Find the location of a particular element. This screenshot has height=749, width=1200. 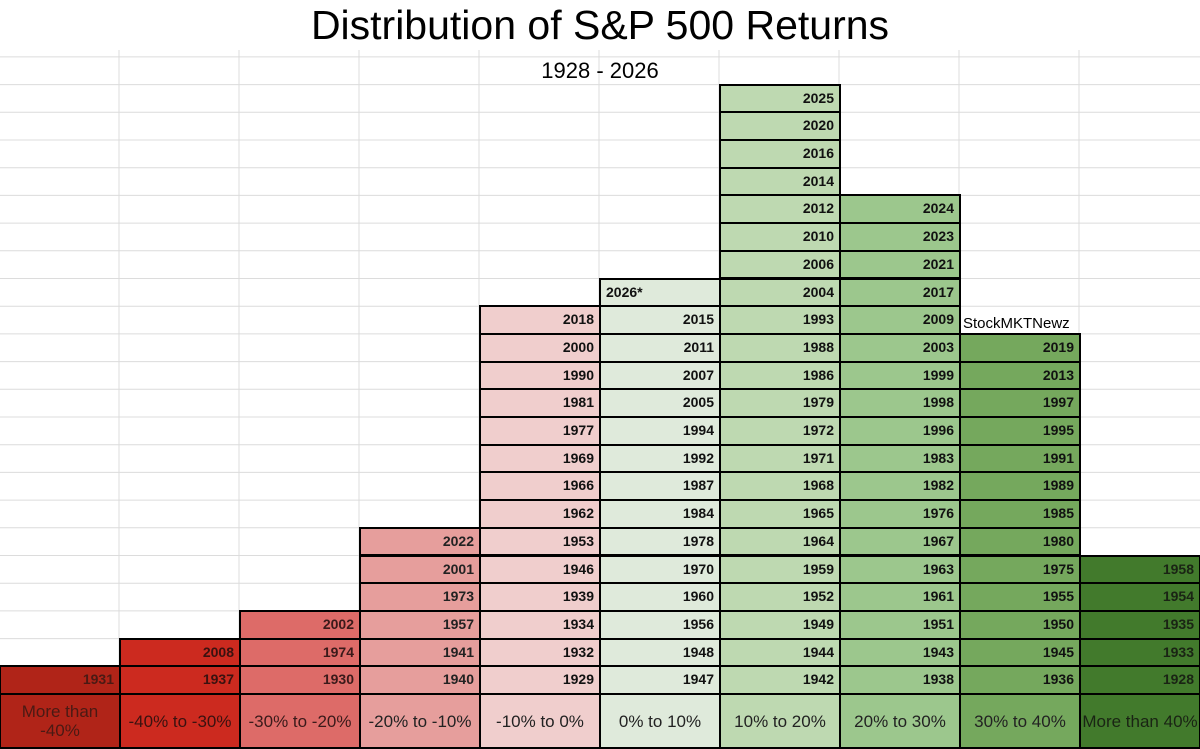

year-cell: 1943 is located at coordinates (900, 652).